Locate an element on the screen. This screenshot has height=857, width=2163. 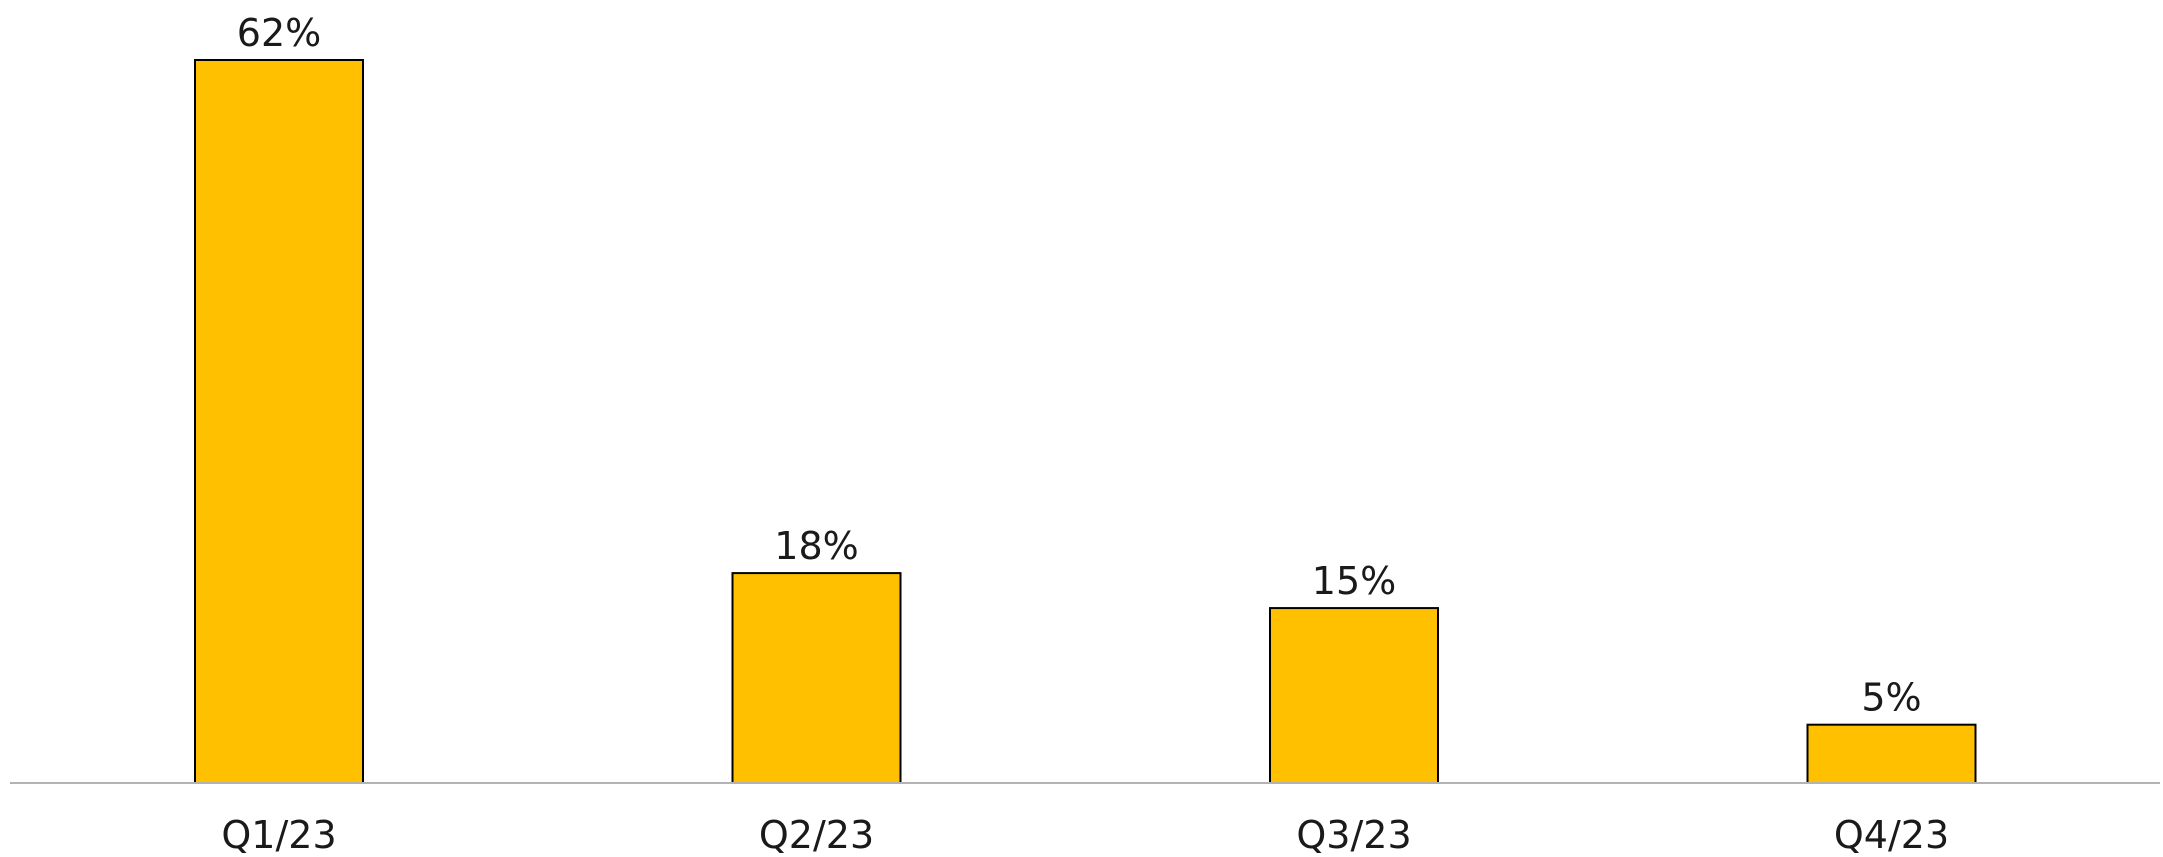
x-tick-label: Q3/23 is located at coordinates (1353, 835).